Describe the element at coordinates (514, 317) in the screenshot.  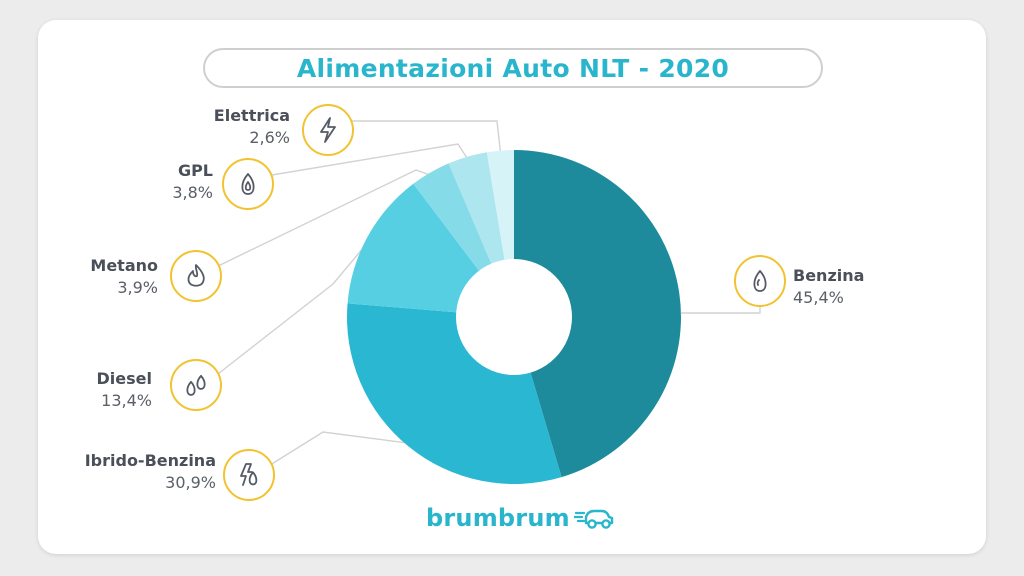
I see `donut-hole` at that location.